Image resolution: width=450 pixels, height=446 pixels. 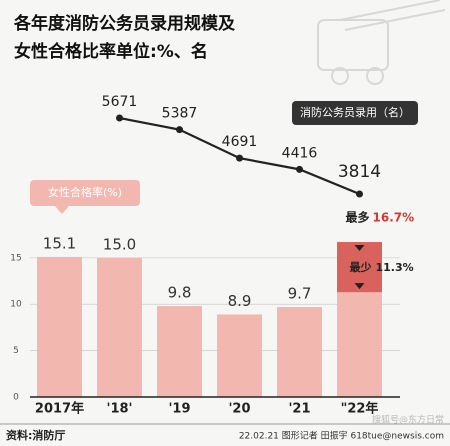 I want to click on x-tick-label: '19, so click(x=179, y=409).